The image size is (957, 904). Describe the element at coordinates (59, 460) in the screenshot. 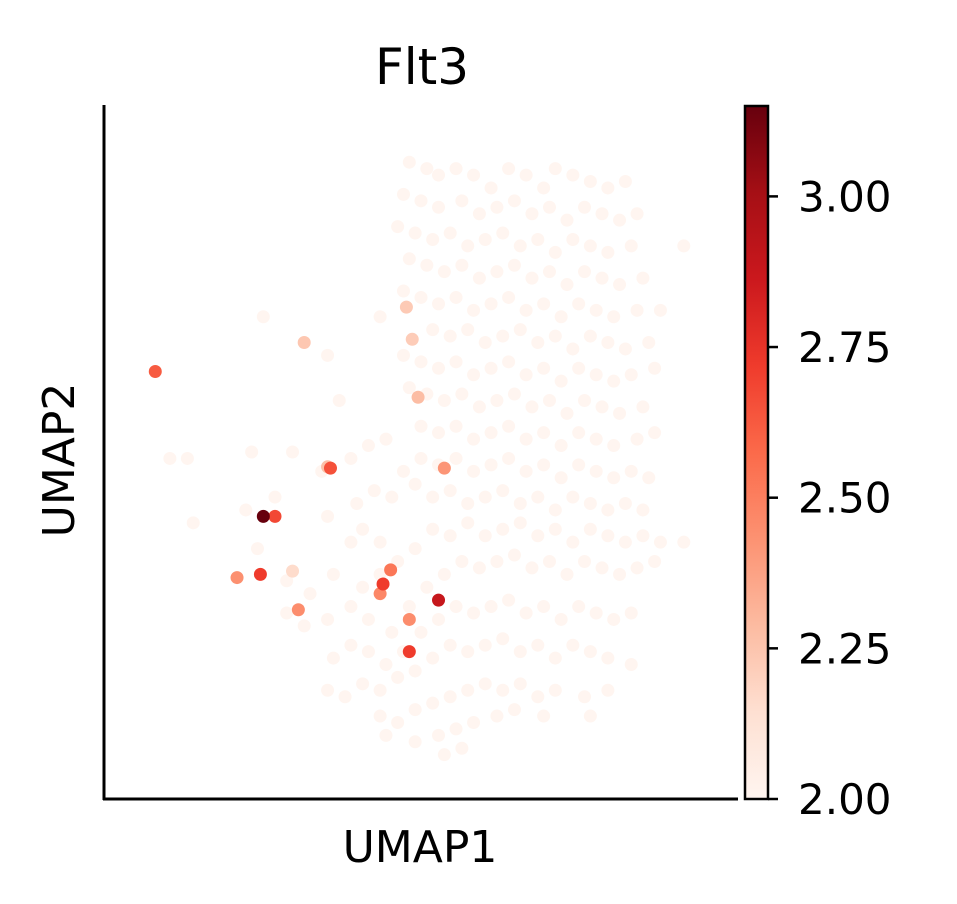

I see `y-axis-label: UMAP2` at that location.